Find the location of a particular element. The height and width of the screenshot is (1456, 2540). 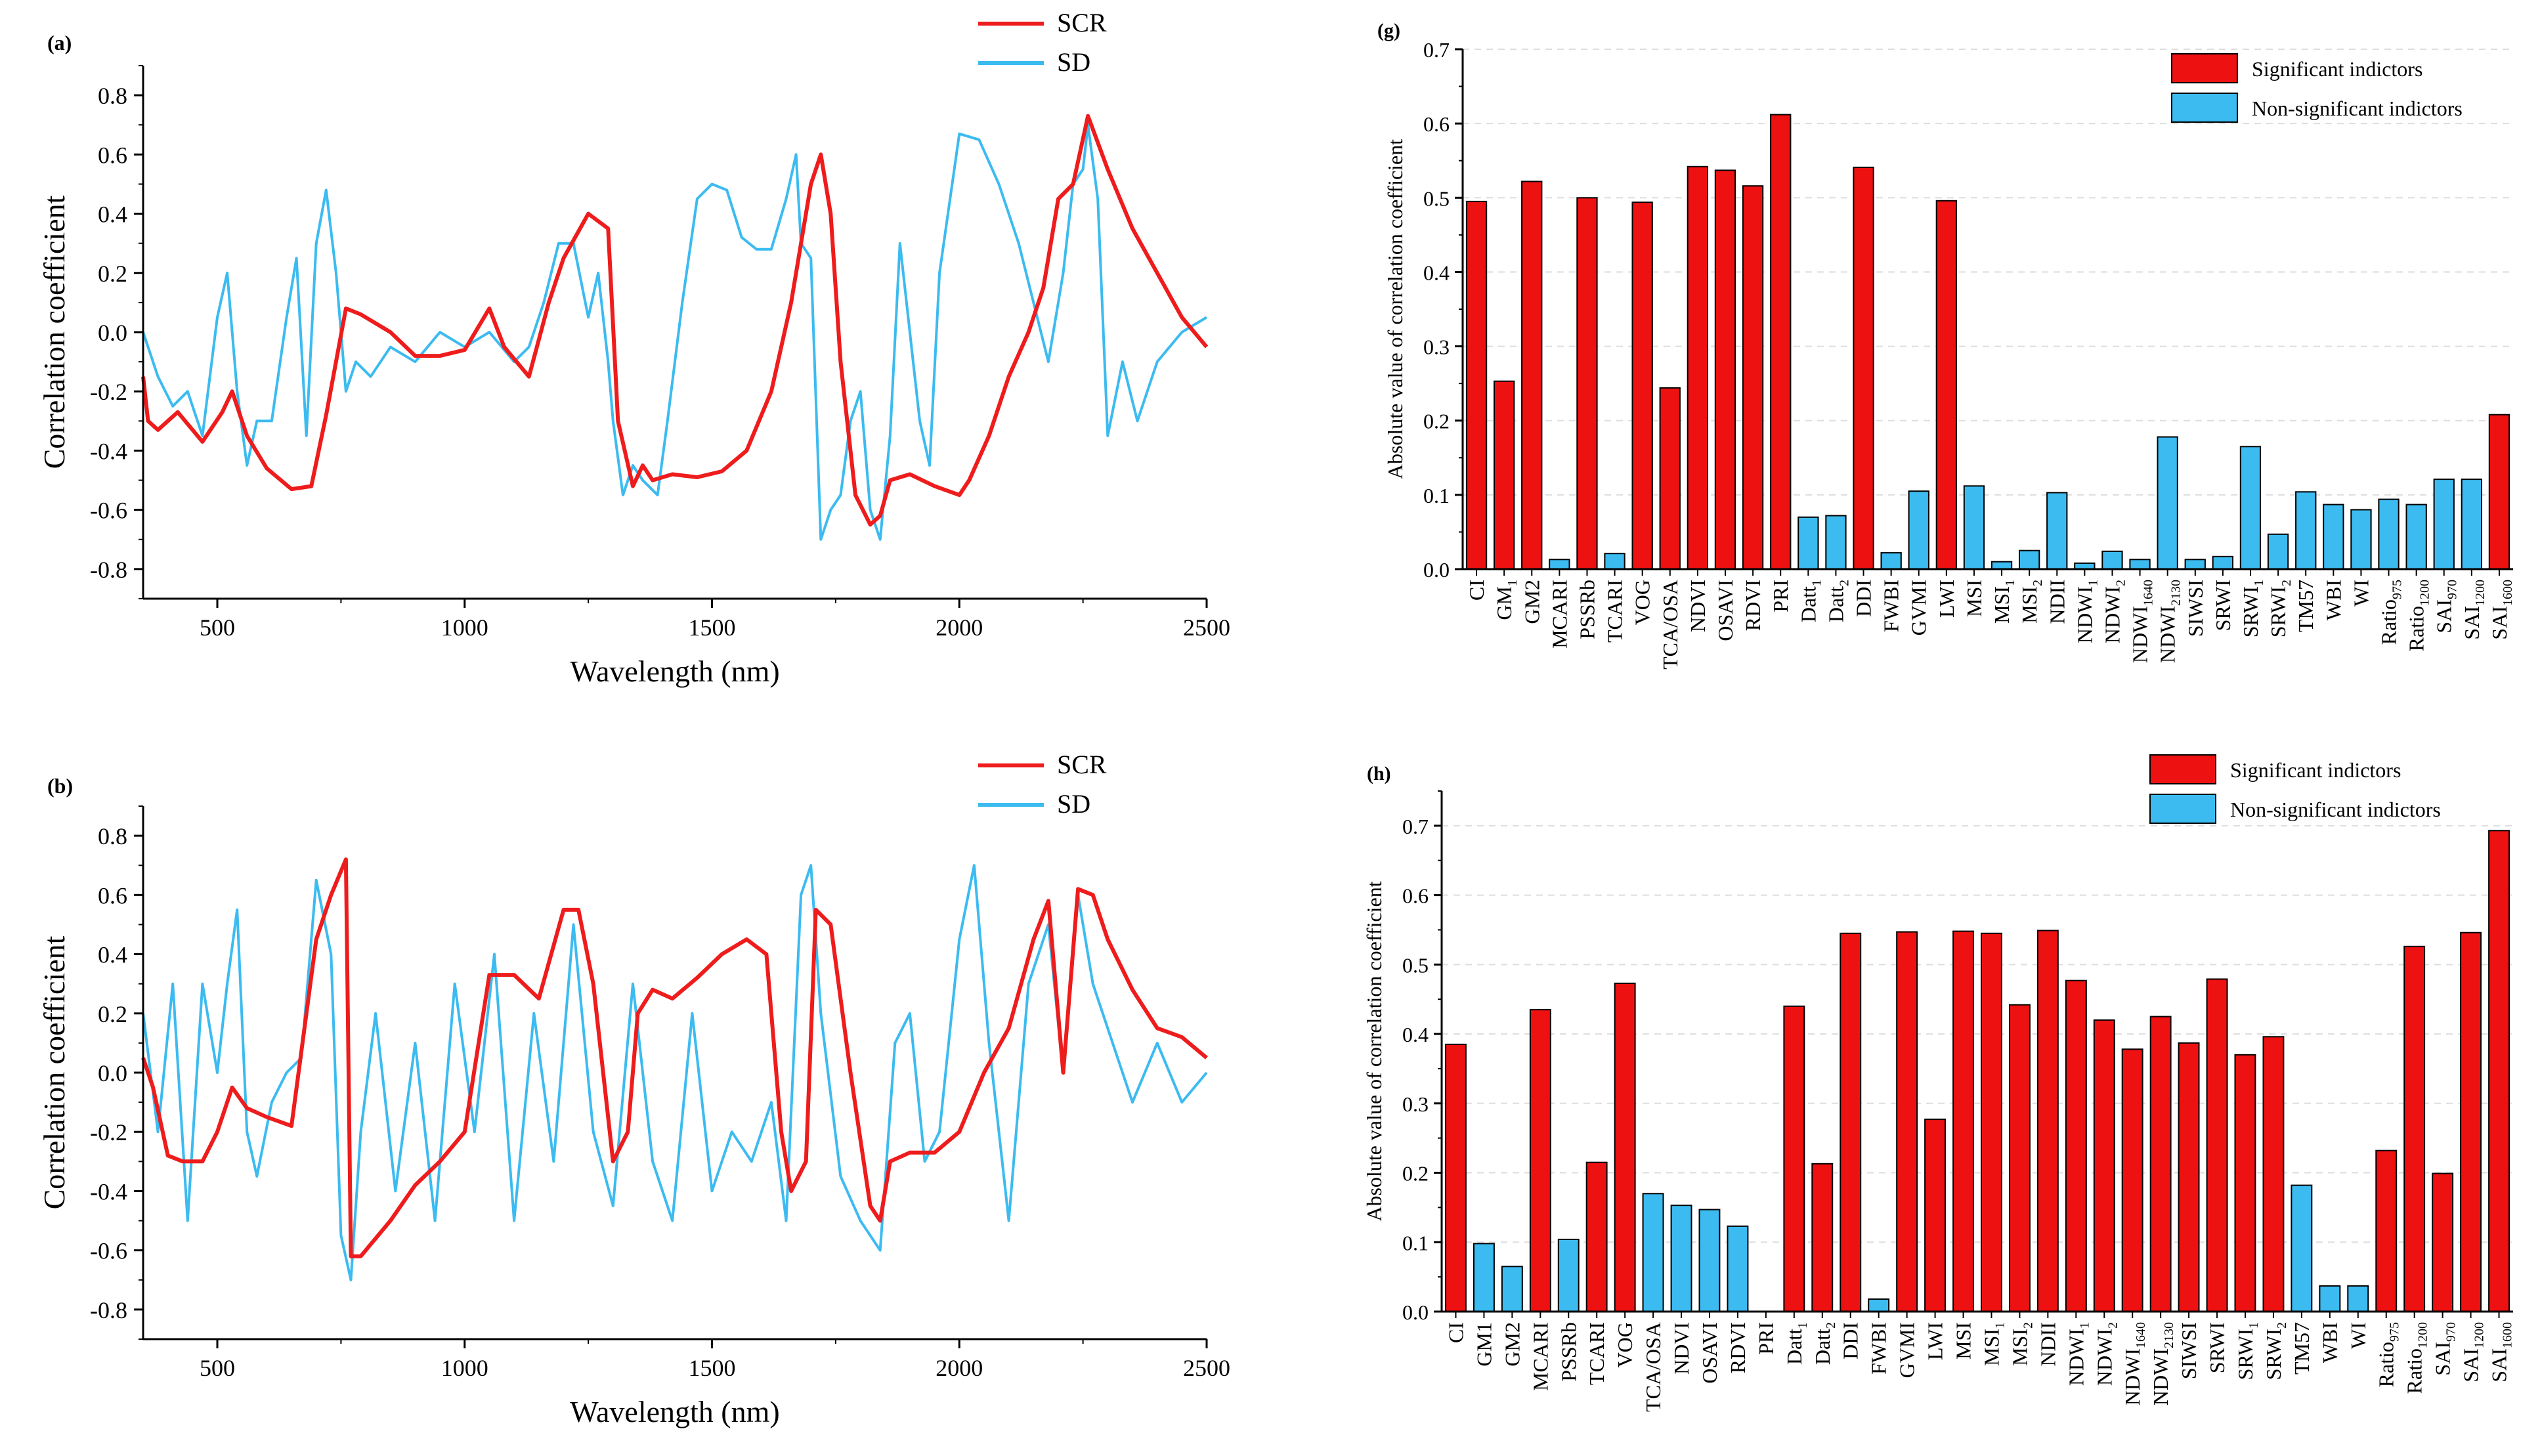

category-label-base: TCARI is located at coordinates (1596, 1353).